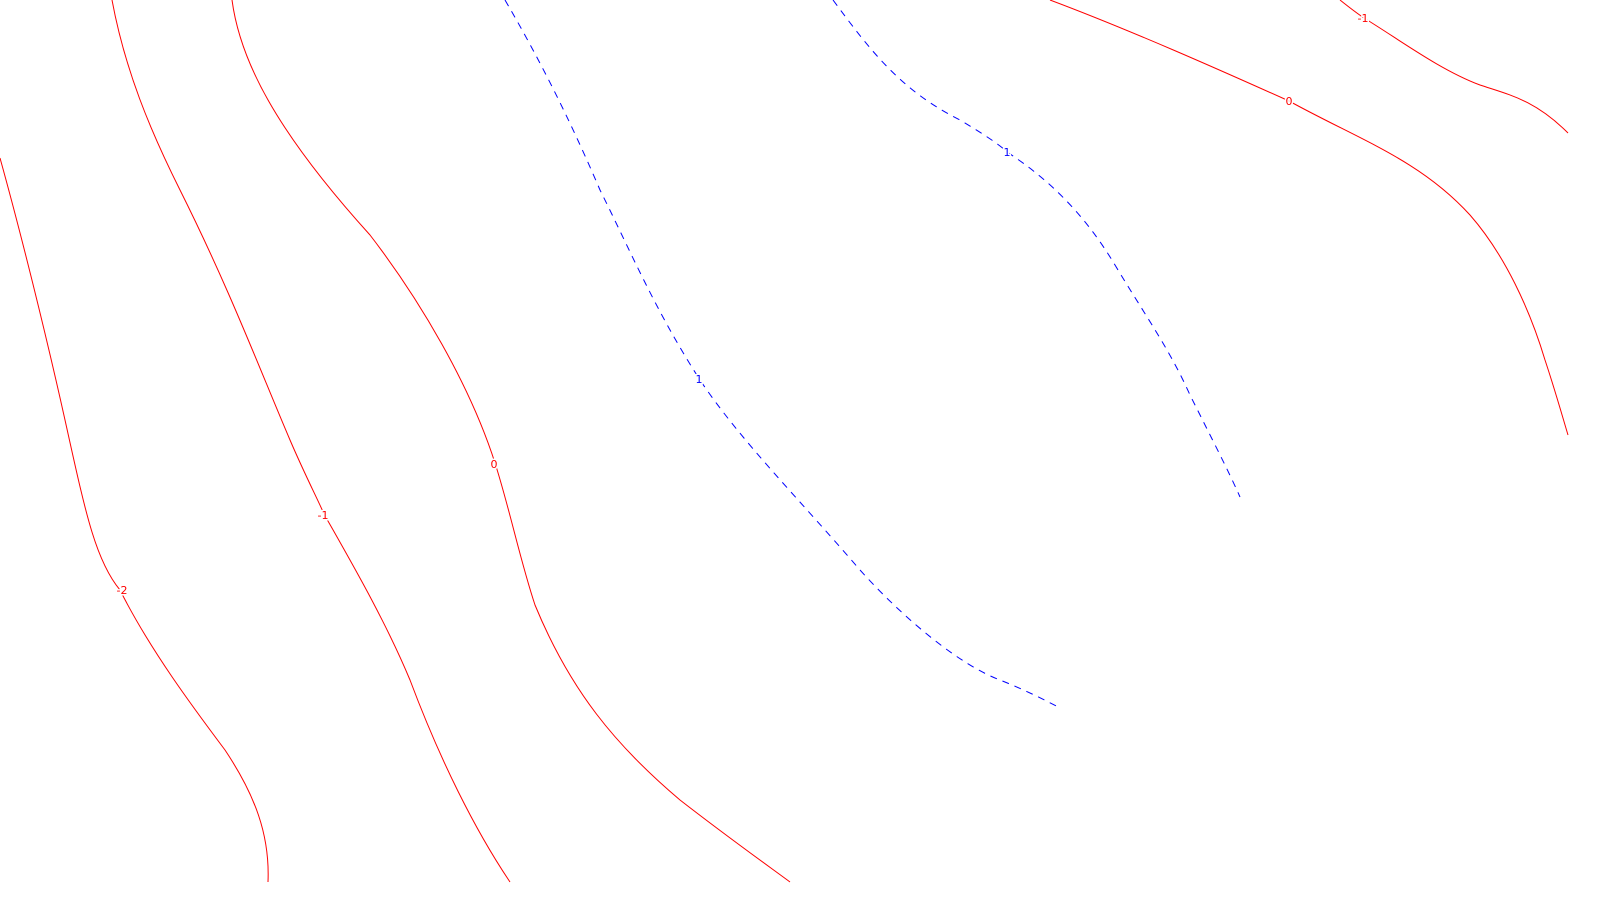  Describe the element at coordinates (1454, 67) in the screenshot. I see `contour-line-minus-1-right` at that location.